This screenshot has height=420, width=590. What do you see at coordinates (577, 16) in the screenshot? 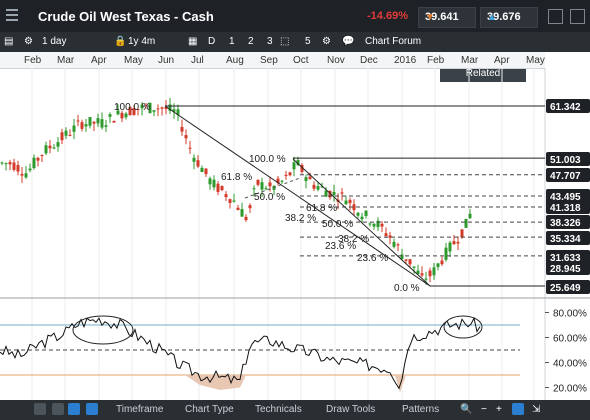
I see `close-icon` at bounding box center [577, 16].